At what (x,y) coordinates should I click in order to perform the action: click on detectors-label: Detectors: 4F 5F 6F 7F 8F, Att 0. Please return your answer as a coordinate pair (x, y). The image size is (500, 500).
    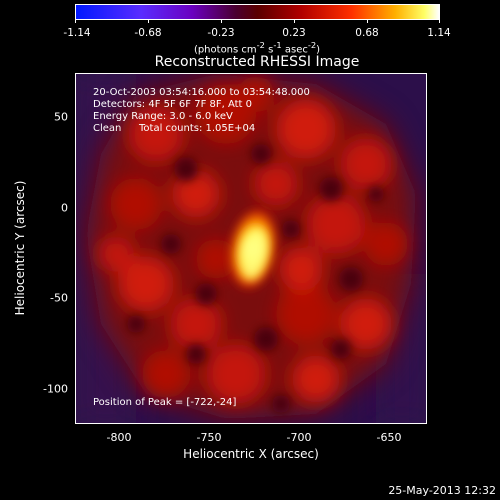
    Looking at the image, I should click on (173, 104).